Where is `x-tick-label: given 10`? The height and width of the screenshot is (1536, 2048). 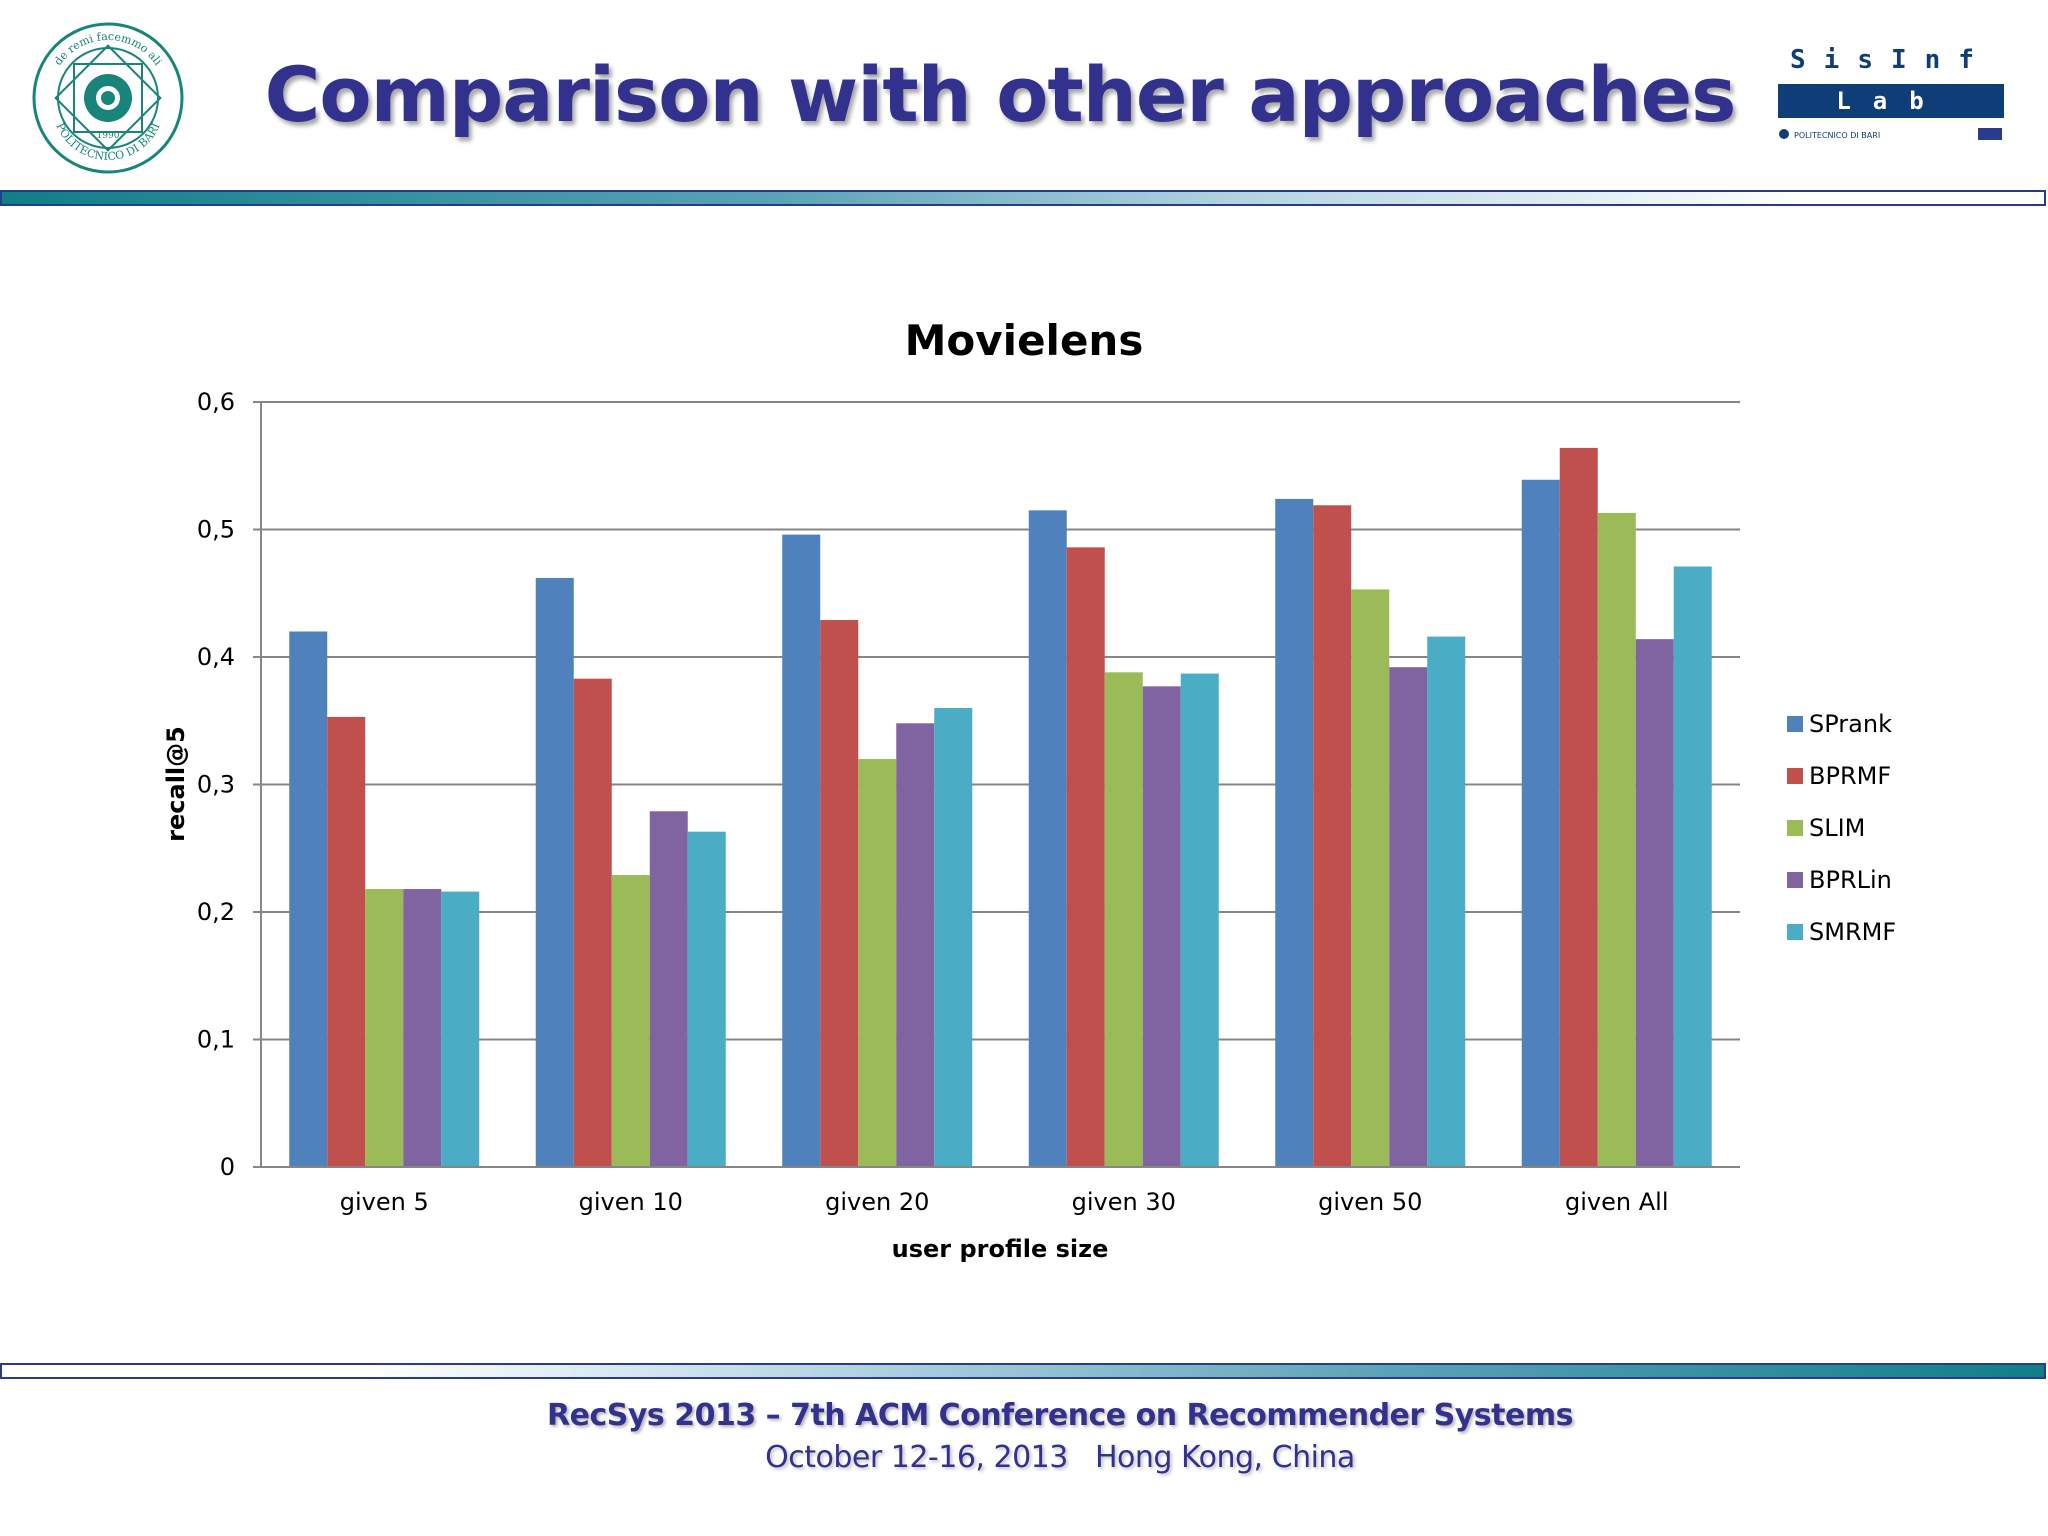 x-tick-label: given 10 is located at coordinates (631, 1202).